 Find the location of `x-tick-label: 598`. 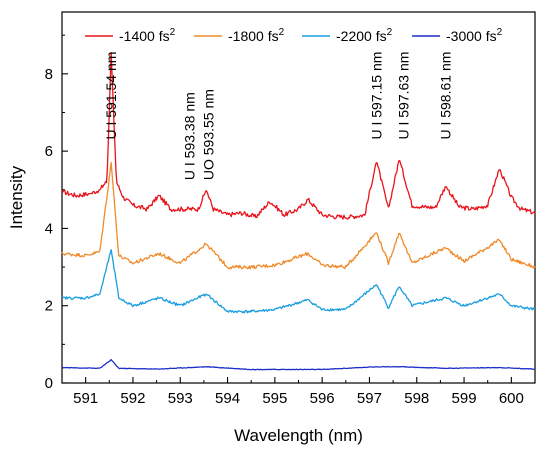

x-tick-label: 598 is located at coordinates (416, 398).